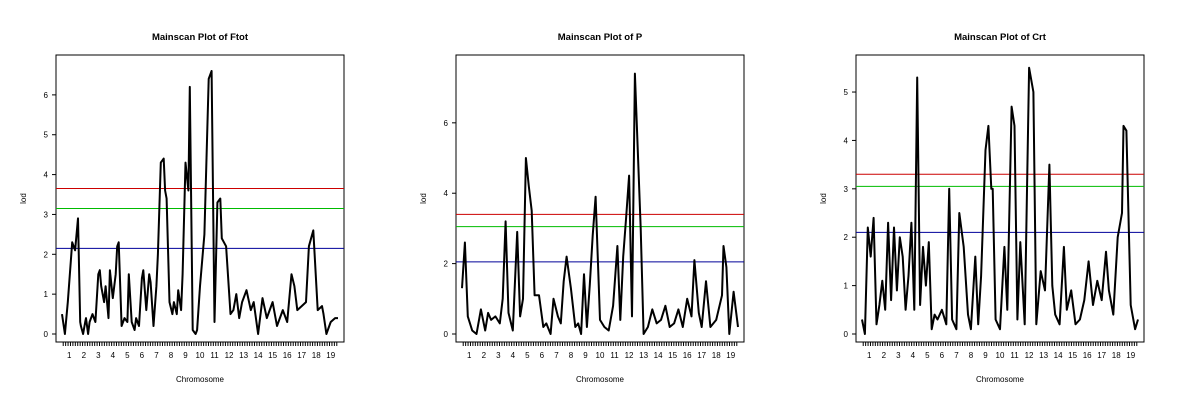 The height and width of the screenshot is (400, 1200). What do you see at coordinates (1000, 37) in the screenshot?
I see `chart-title: Mainscan Plot of Crt` at bounding box center [1000, 37].